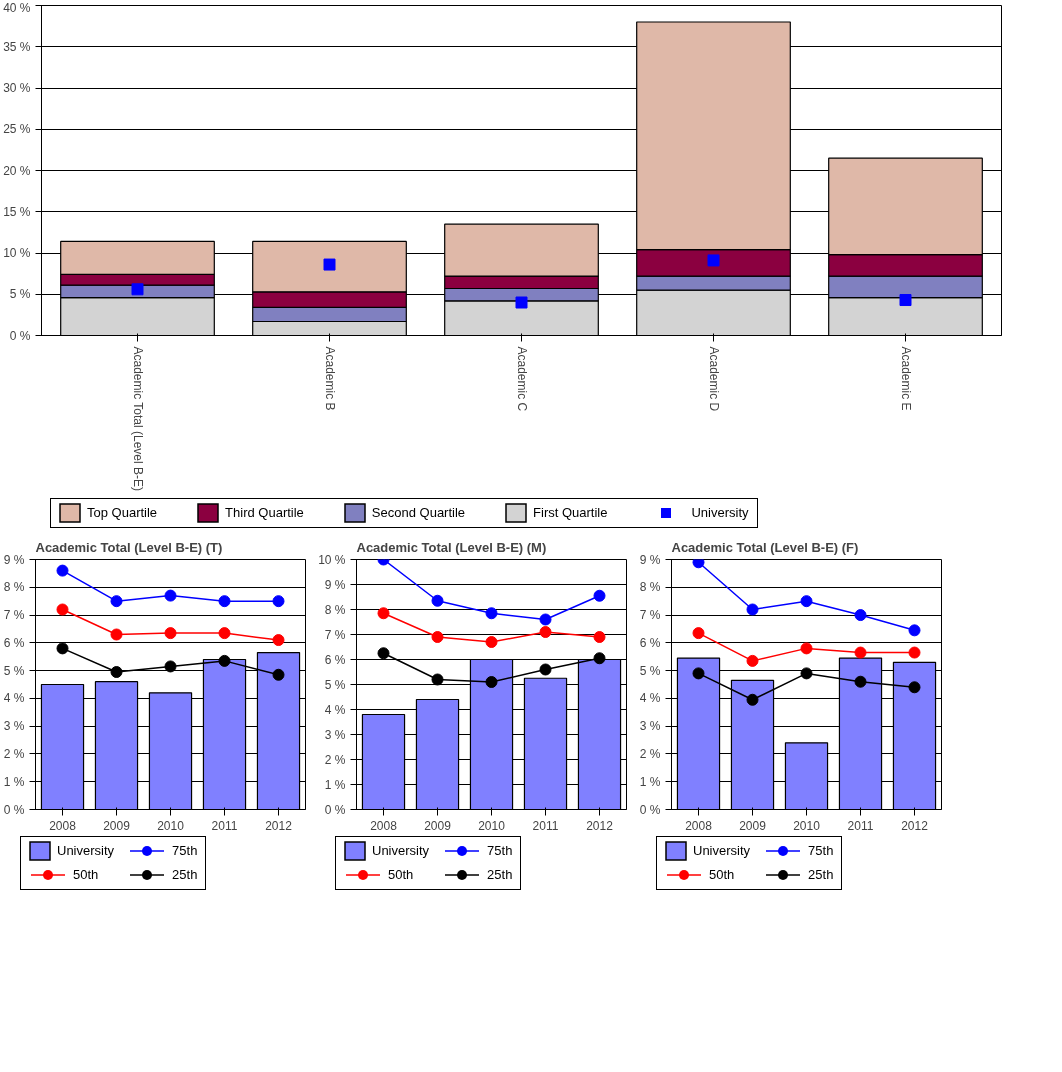  What do you see at coordinates (171, 825) in the screenshot?
I see `x-tick-label: 2010` at bounding box center [171, 825].